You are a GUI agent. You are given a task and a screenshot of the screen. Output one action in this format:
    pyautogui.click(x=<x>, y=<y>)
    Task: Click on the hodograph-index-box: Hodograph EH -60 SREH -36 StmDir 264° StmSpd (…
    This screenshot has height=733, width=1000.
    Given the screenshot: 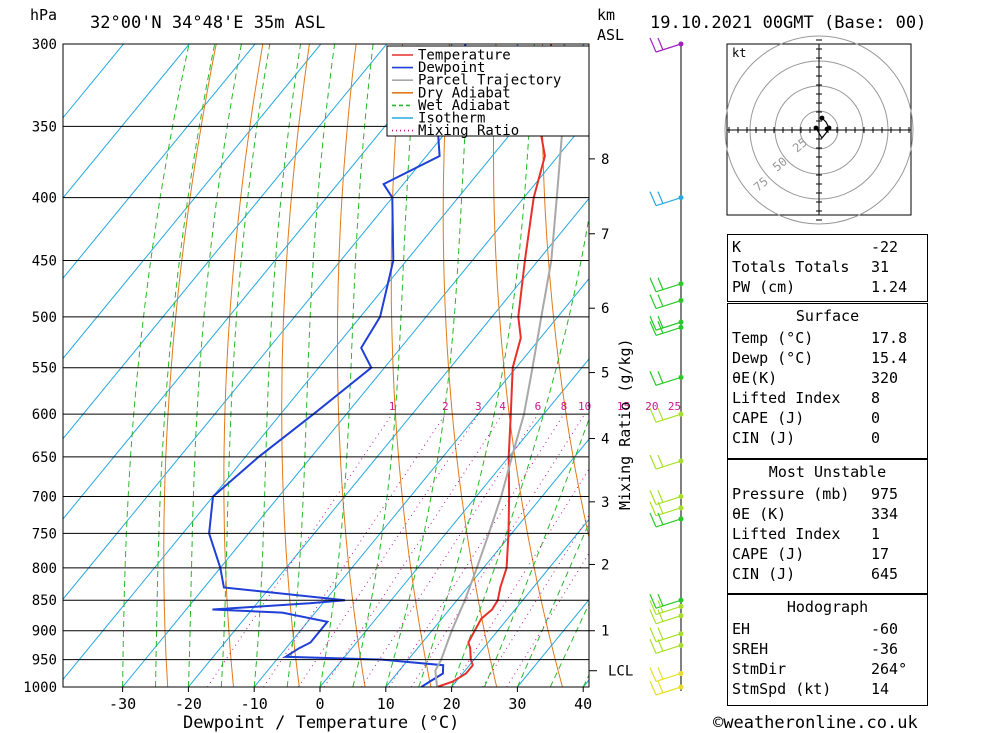 What is the action you would take?
    pyautogui.click(x=827, y=650)
    